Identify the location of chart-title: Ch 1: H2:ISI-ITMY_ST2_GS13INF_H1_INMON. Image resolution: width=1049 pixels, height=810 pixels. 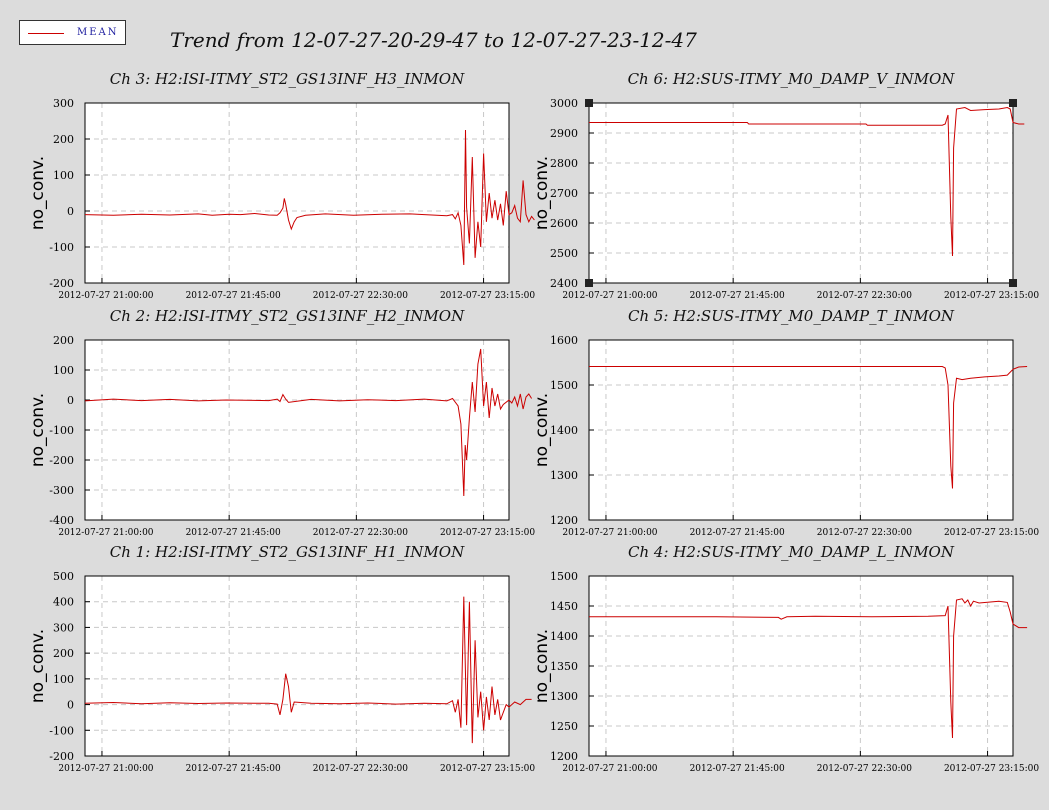
(287, 552).